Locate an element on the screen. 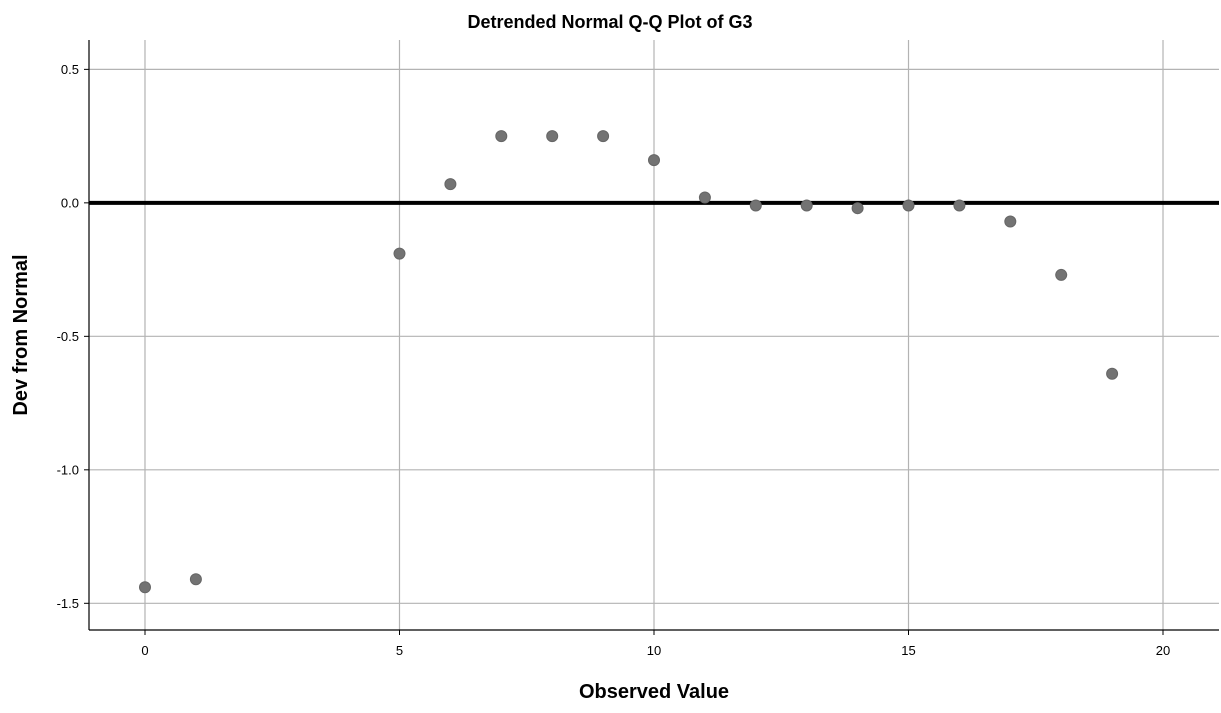 Image resolution: width=1221 pixels, height=713 pixels. x-tick-label: 10 is located at coordinates (654, 650).